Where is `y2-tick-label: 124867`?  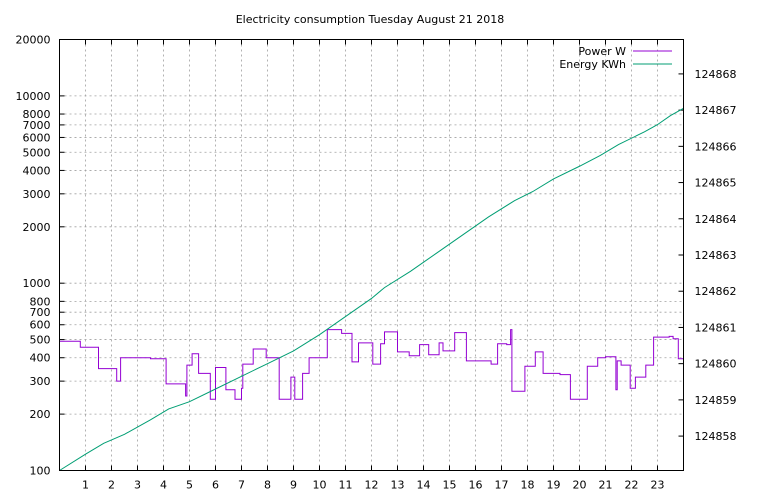 y2-tick-label: 124867 is located at coordinates (716, 110).